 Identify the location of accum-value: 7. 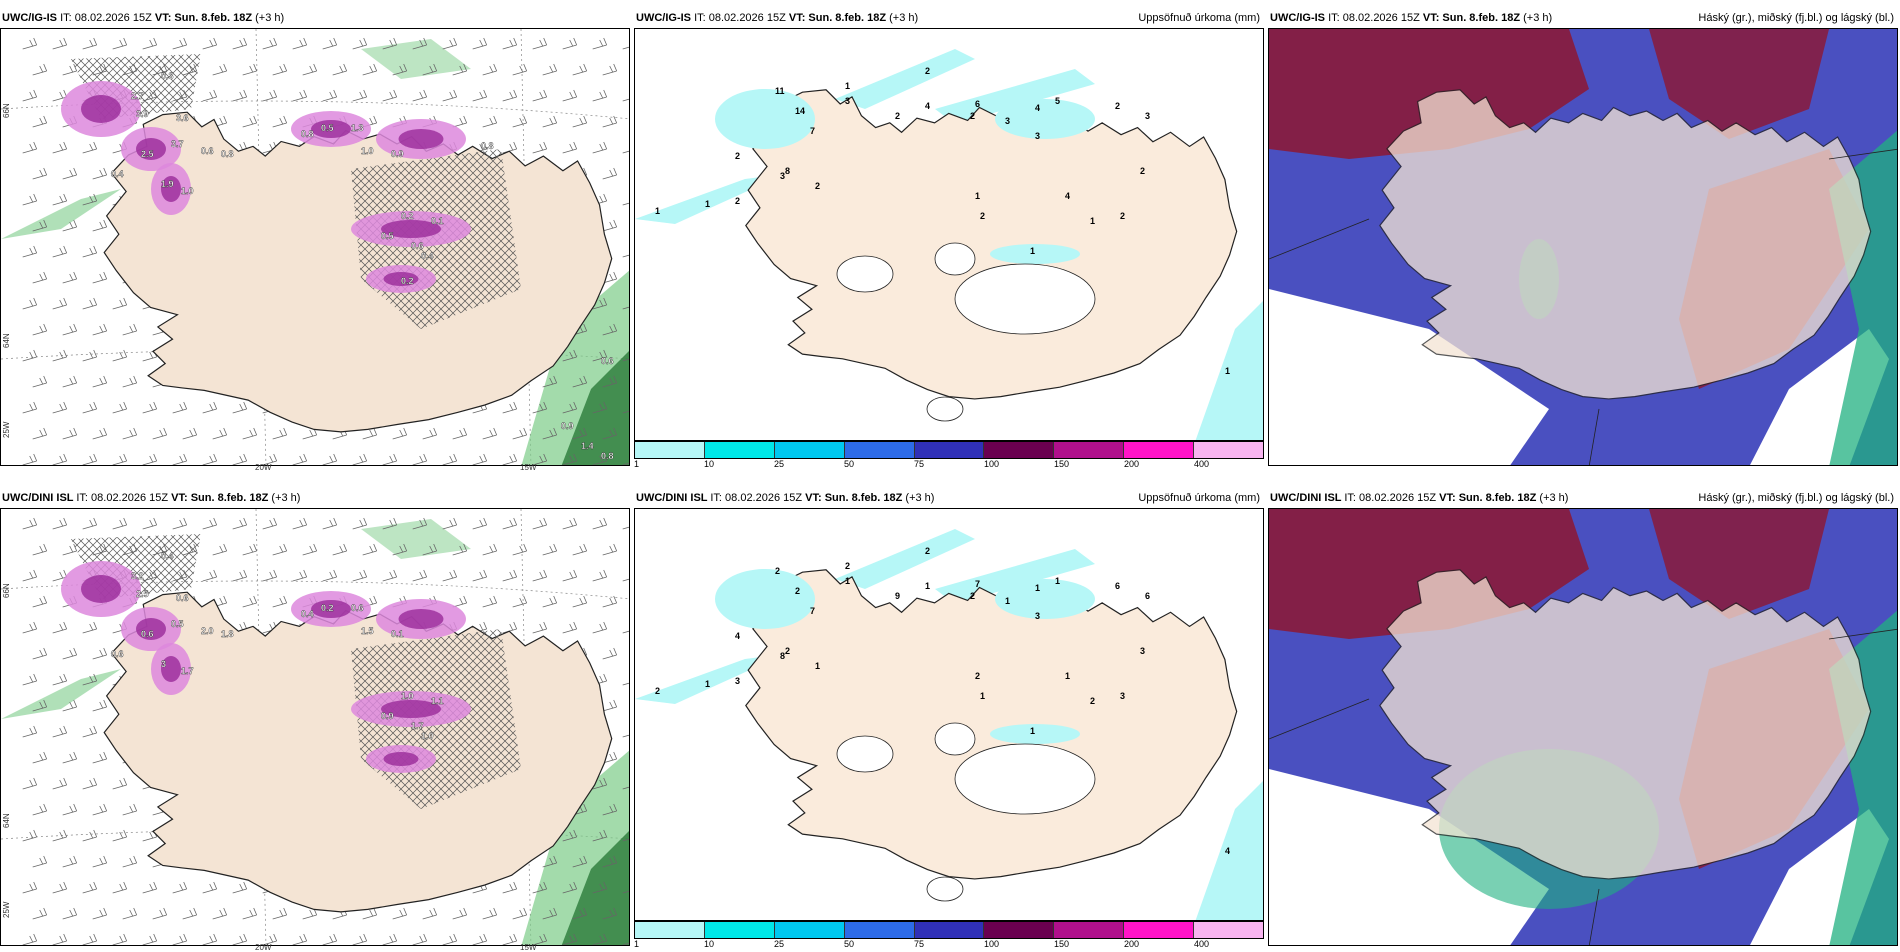
(812, 611).